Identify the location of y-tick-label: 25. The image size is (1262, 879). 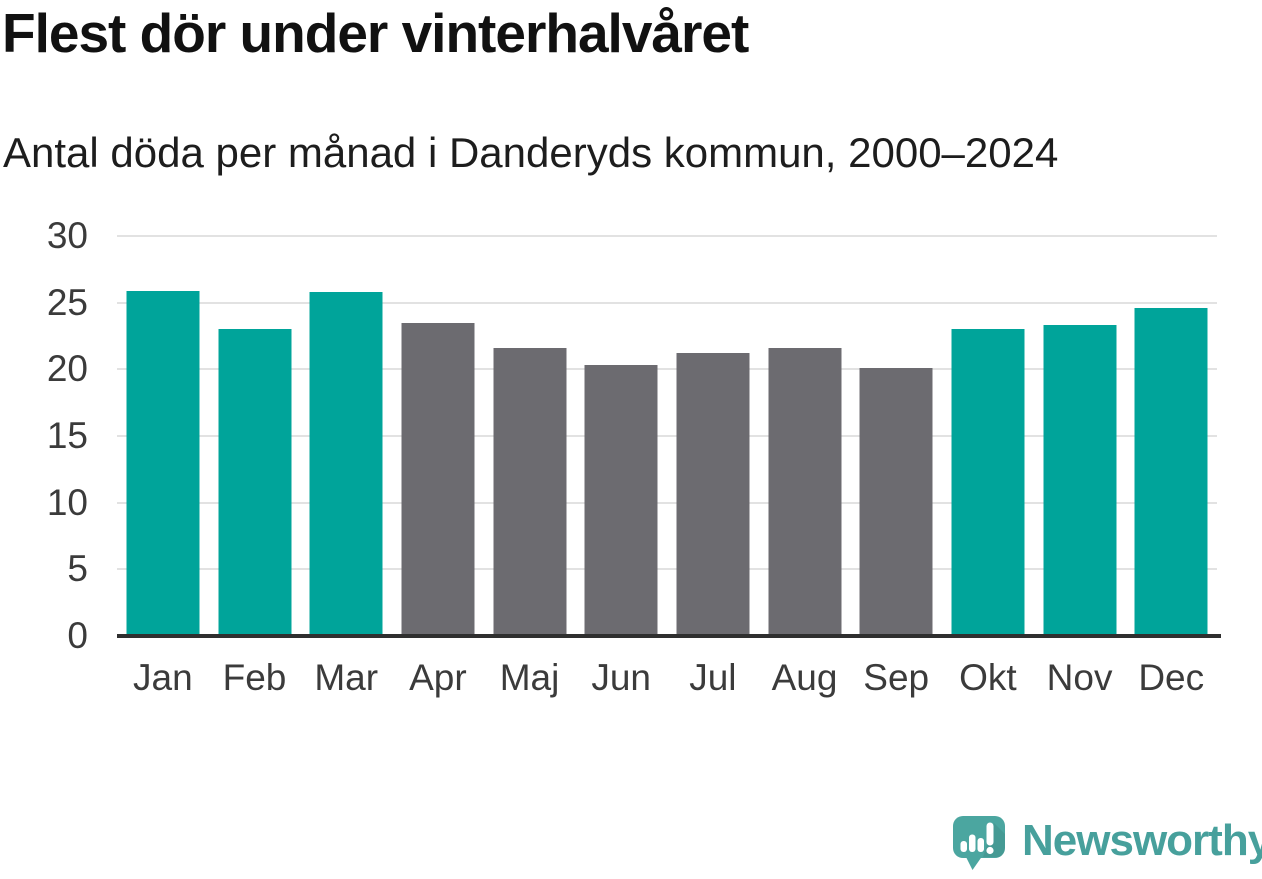
(67, 302).